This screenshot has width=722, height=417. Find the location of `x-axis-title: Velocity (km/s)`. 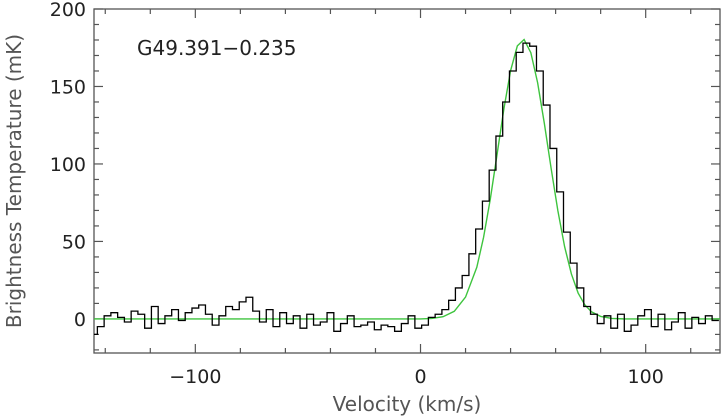

x-axis-title: Velocity (km/s) is located at coordinates (407, 404).